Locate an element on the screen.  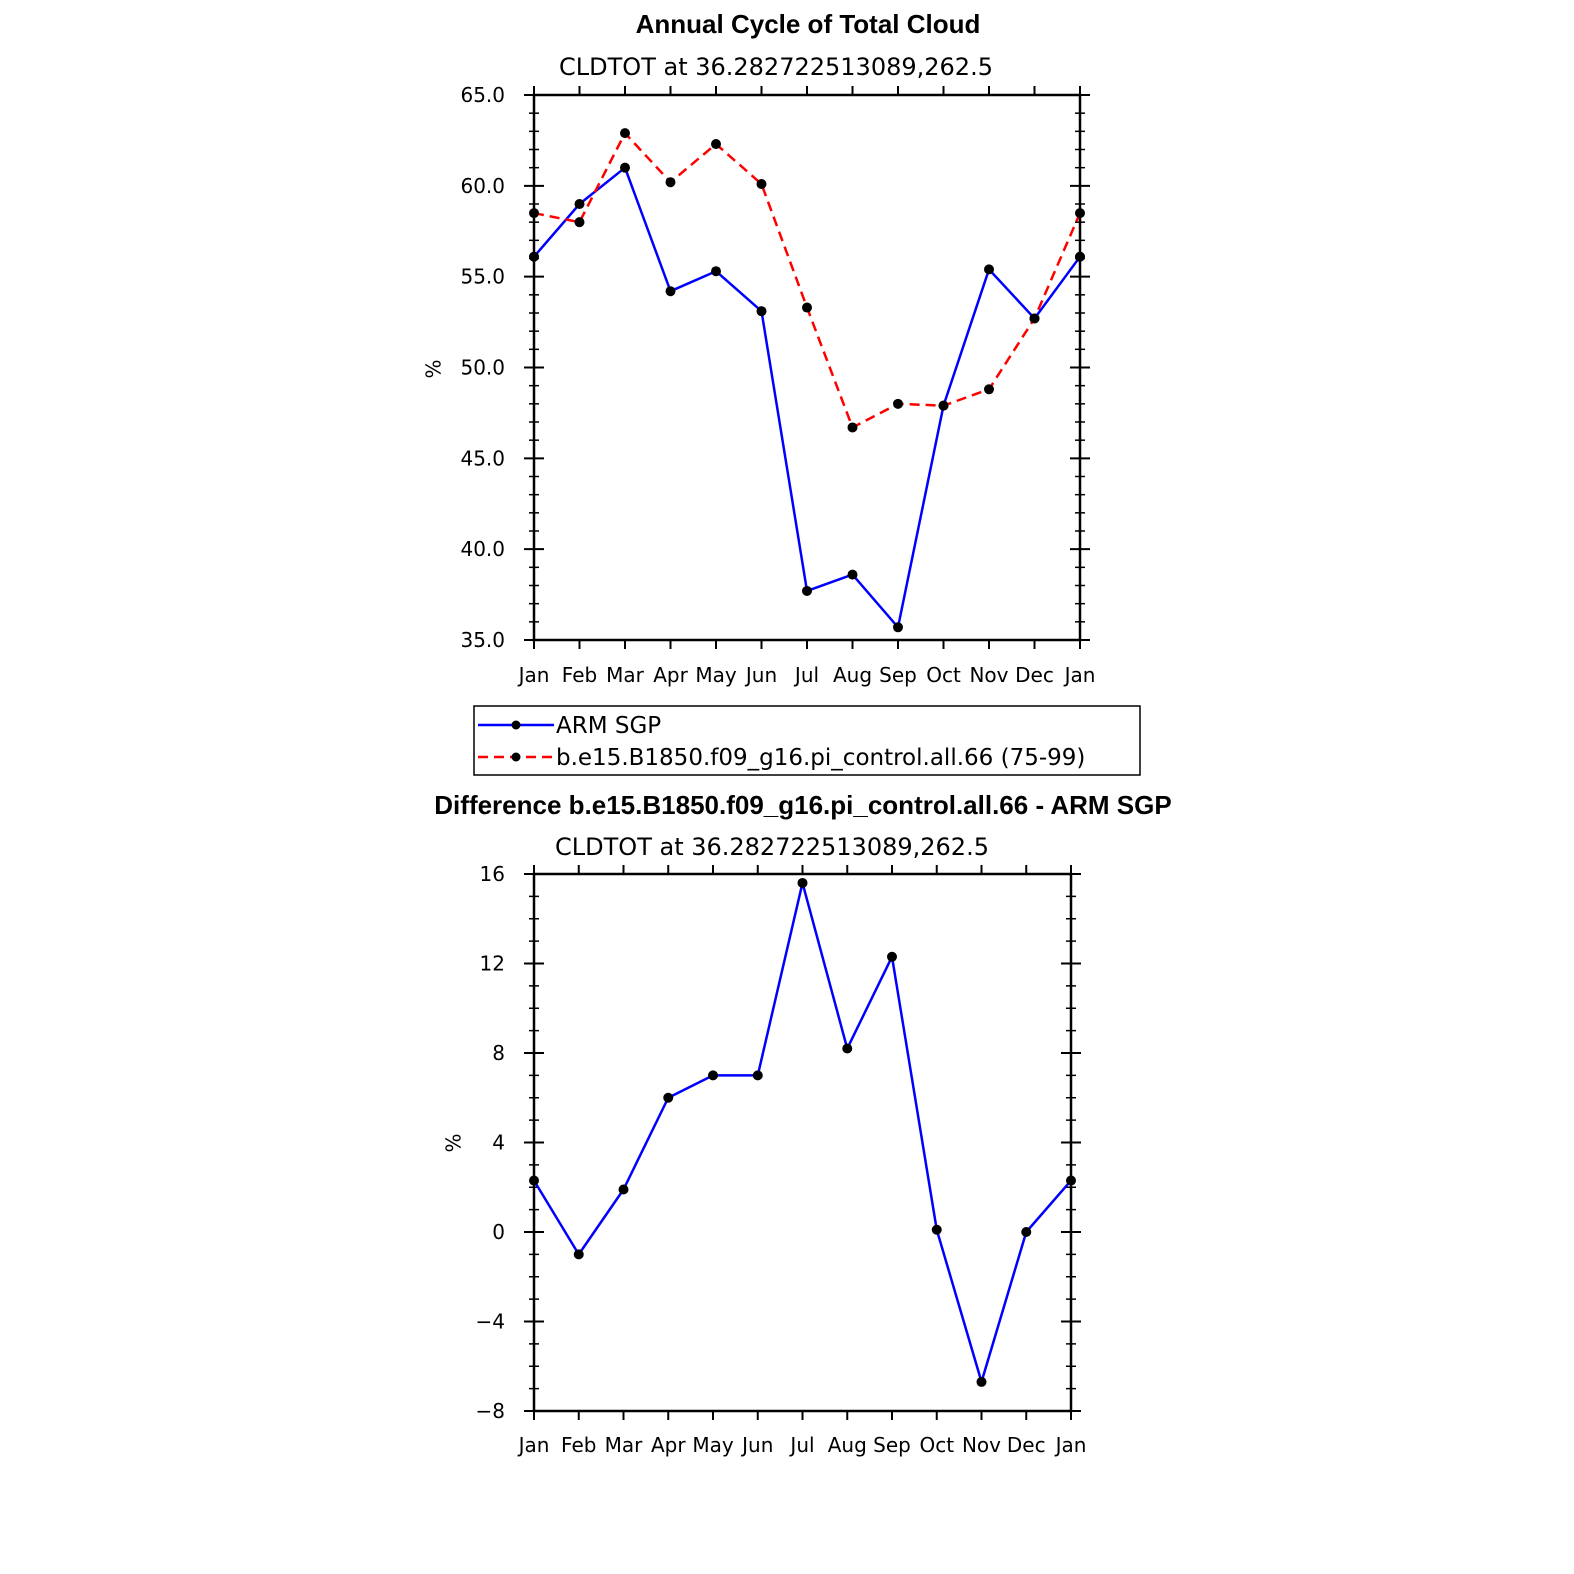
legend-box is located at coordinates (807, 740).